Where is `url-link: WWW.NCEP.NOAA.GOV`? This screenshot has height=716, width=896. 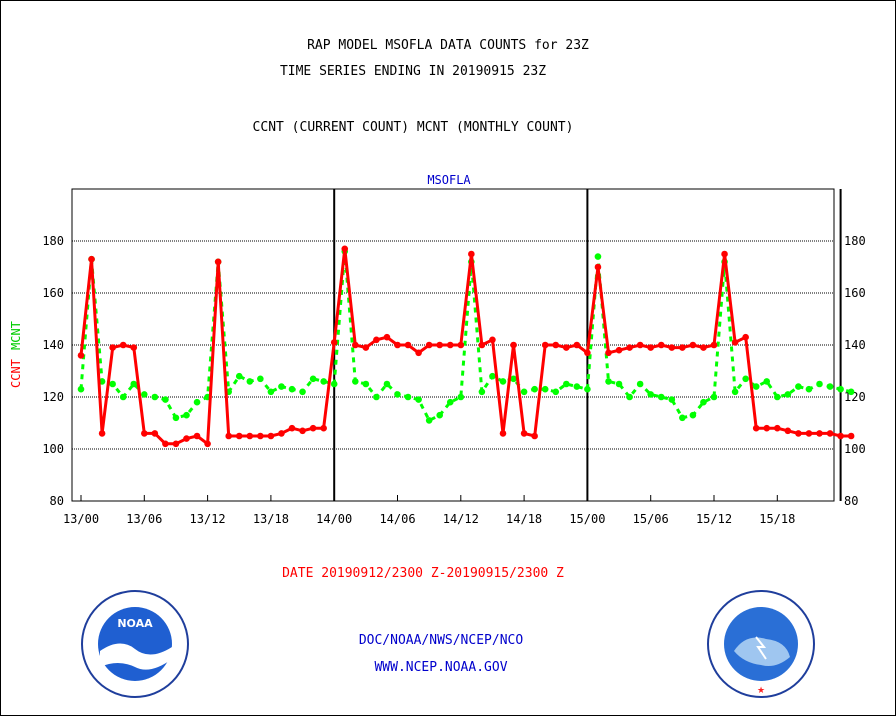 url-link: WWW.NCEP.NOAA.GOV is located at coordinates (441, 667).